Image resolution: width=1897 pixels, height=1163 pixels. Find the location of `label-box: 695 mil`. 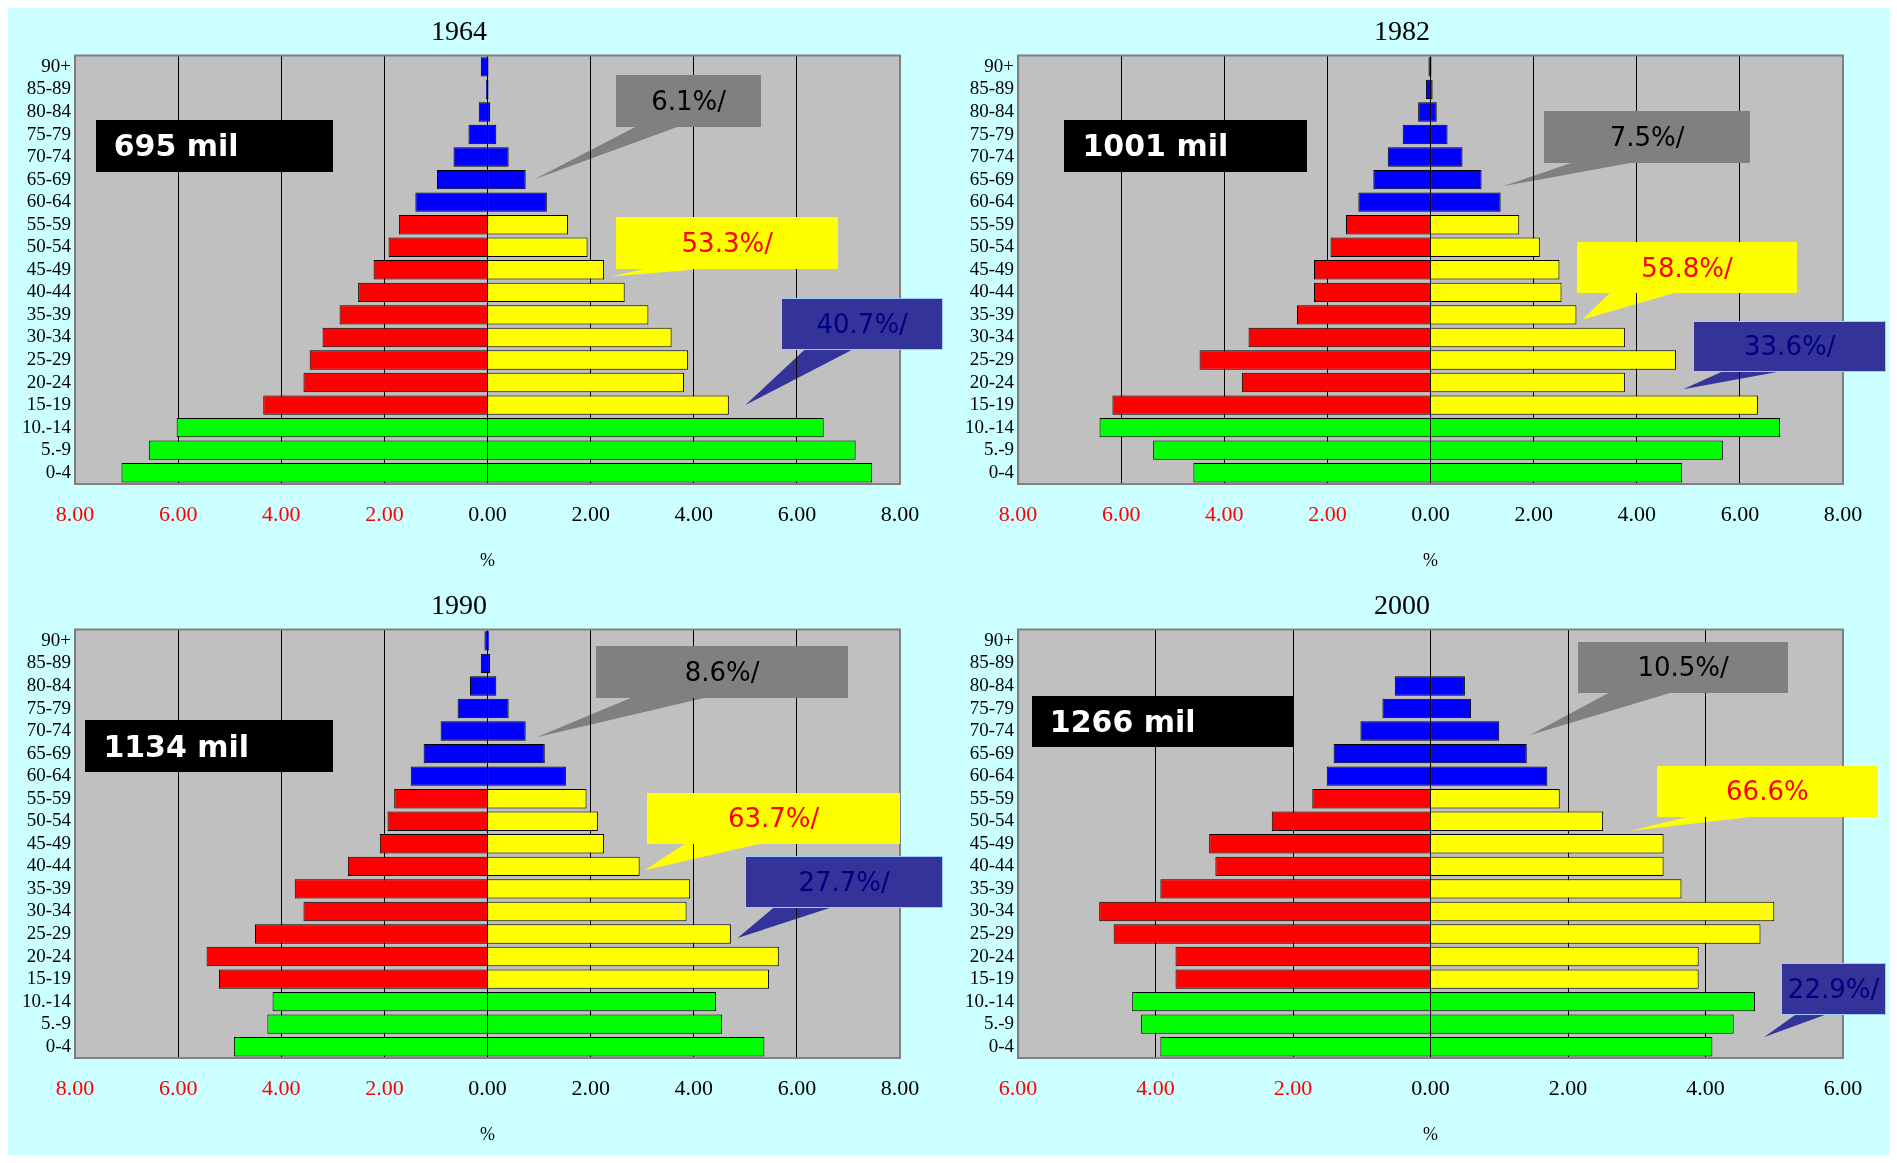

label-box: 695 mil is located at coordinates (214, 145).